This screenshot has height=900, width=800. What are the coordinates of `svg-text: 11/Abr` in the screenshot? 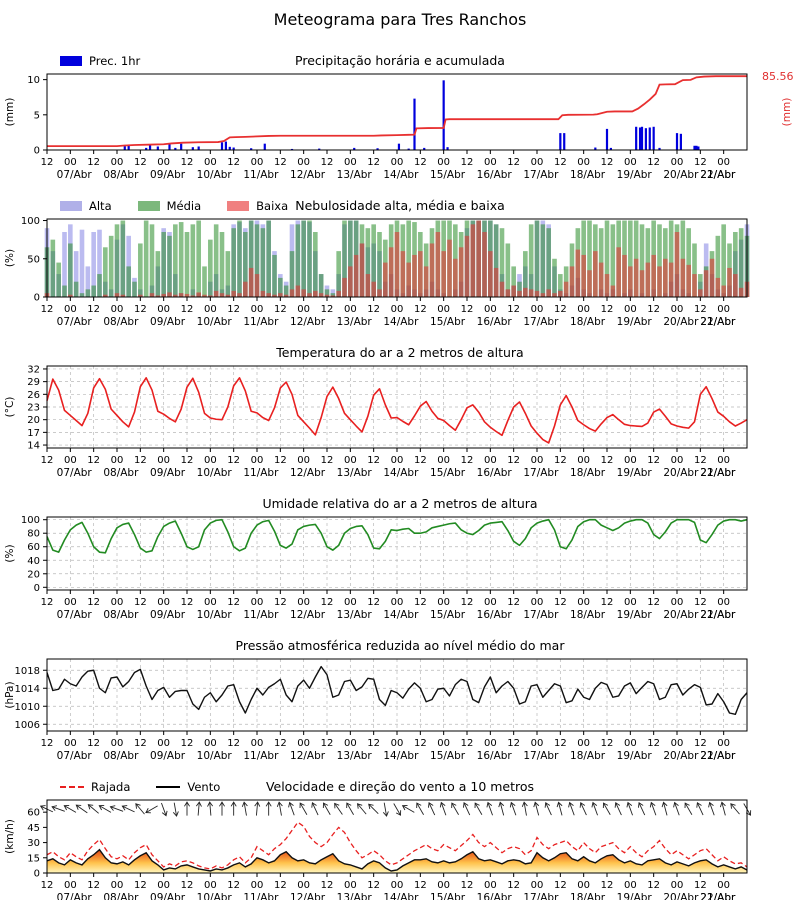 It's located at (261, 896).